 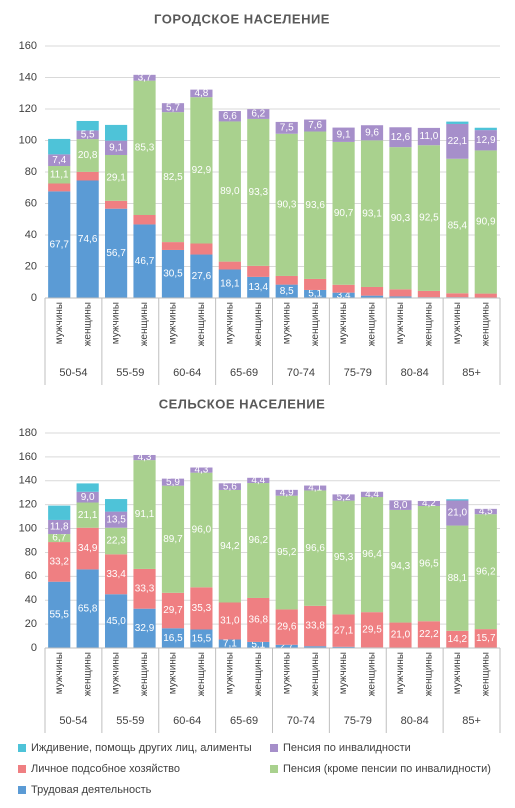 What do you see at coordinates (201, 470) in the screenshot?
I see `data-label: 4,3` at bounding box center [201, 470].